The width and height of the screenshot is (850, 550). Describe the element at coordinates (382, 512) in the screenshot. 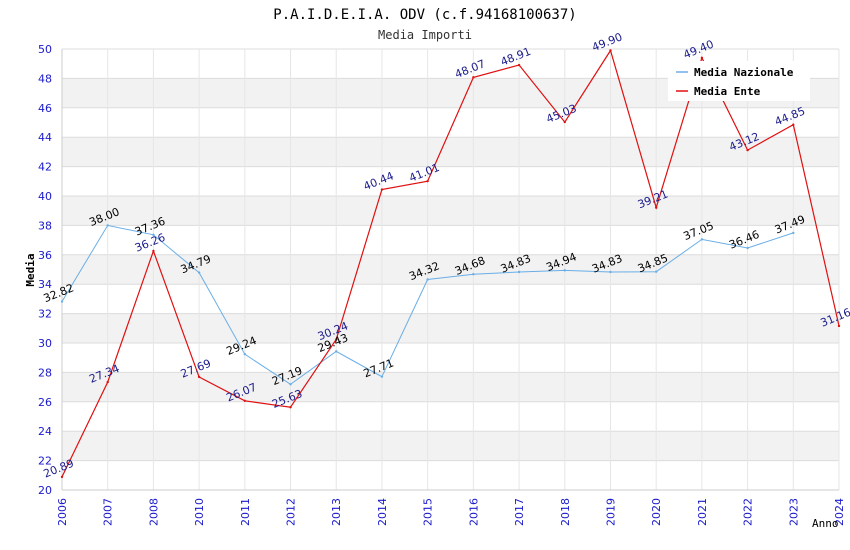

I see `x-tick-label: 2014` at that location.